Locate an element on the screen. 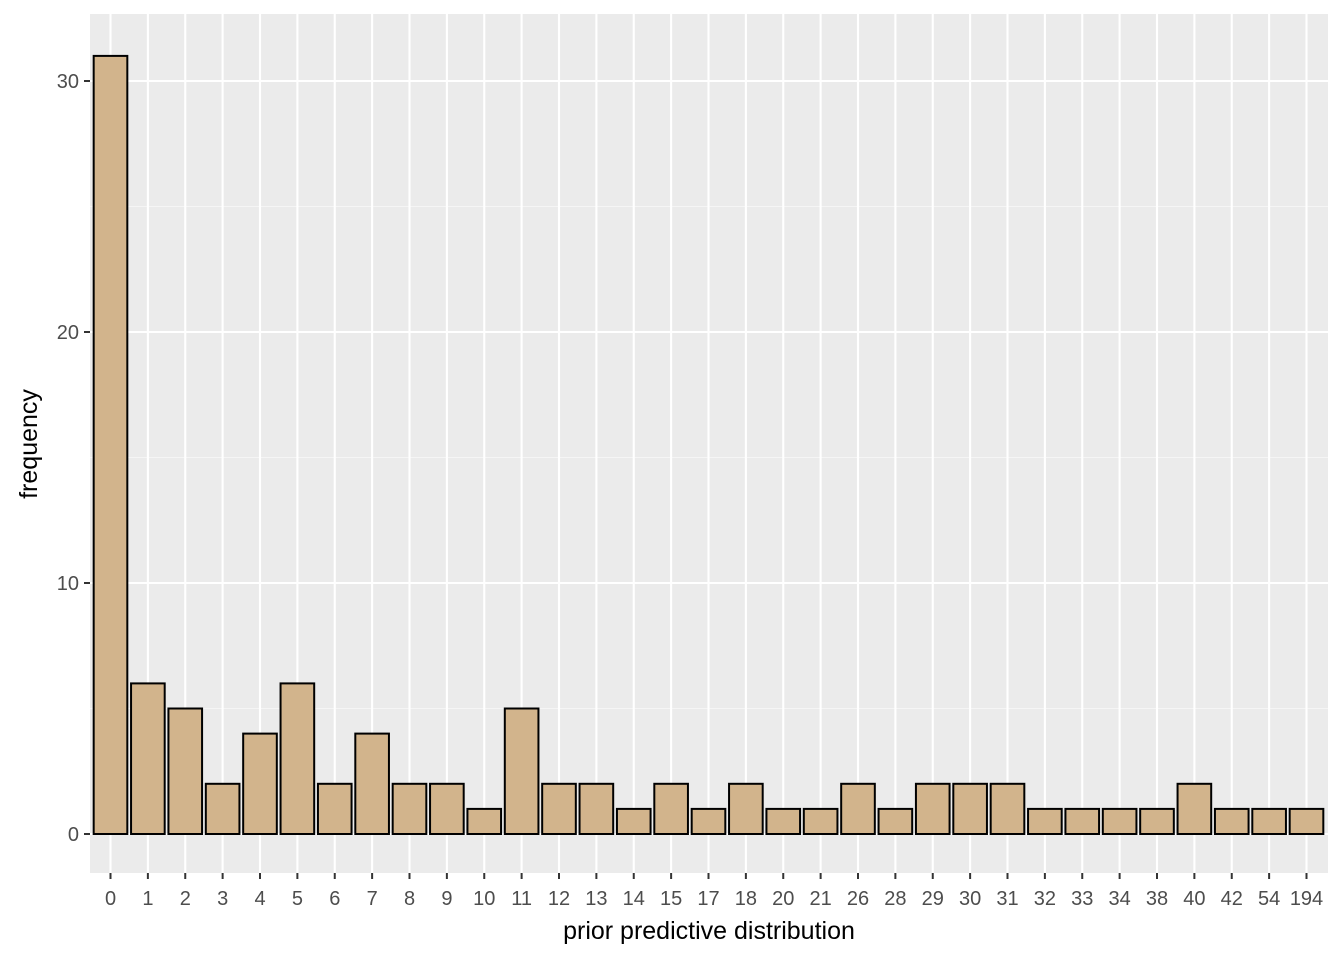  x-tick-label: 17 is located at coordinates (708, 899).